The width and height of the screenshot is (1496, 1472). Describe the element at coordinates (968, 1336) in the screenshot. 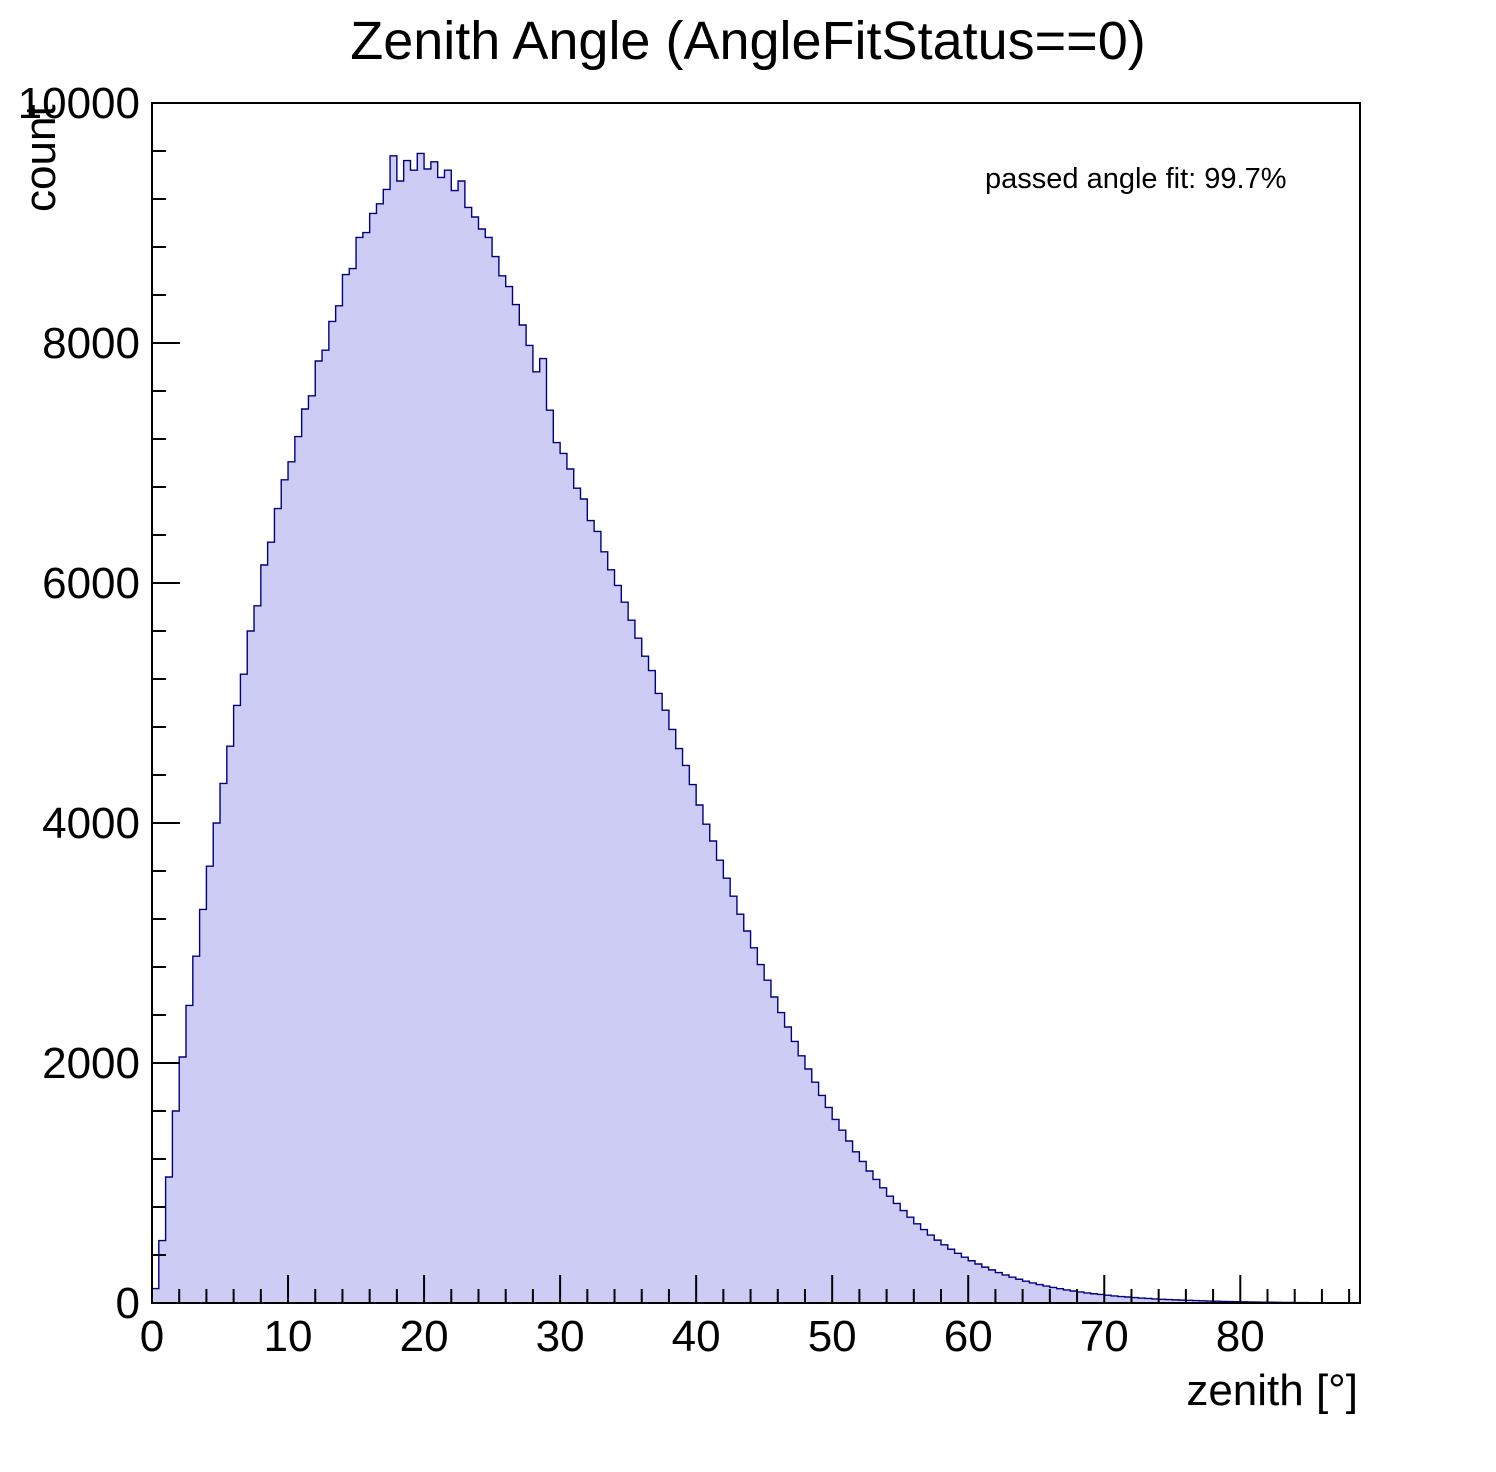

I see `x-tick-label: 60` at that location.